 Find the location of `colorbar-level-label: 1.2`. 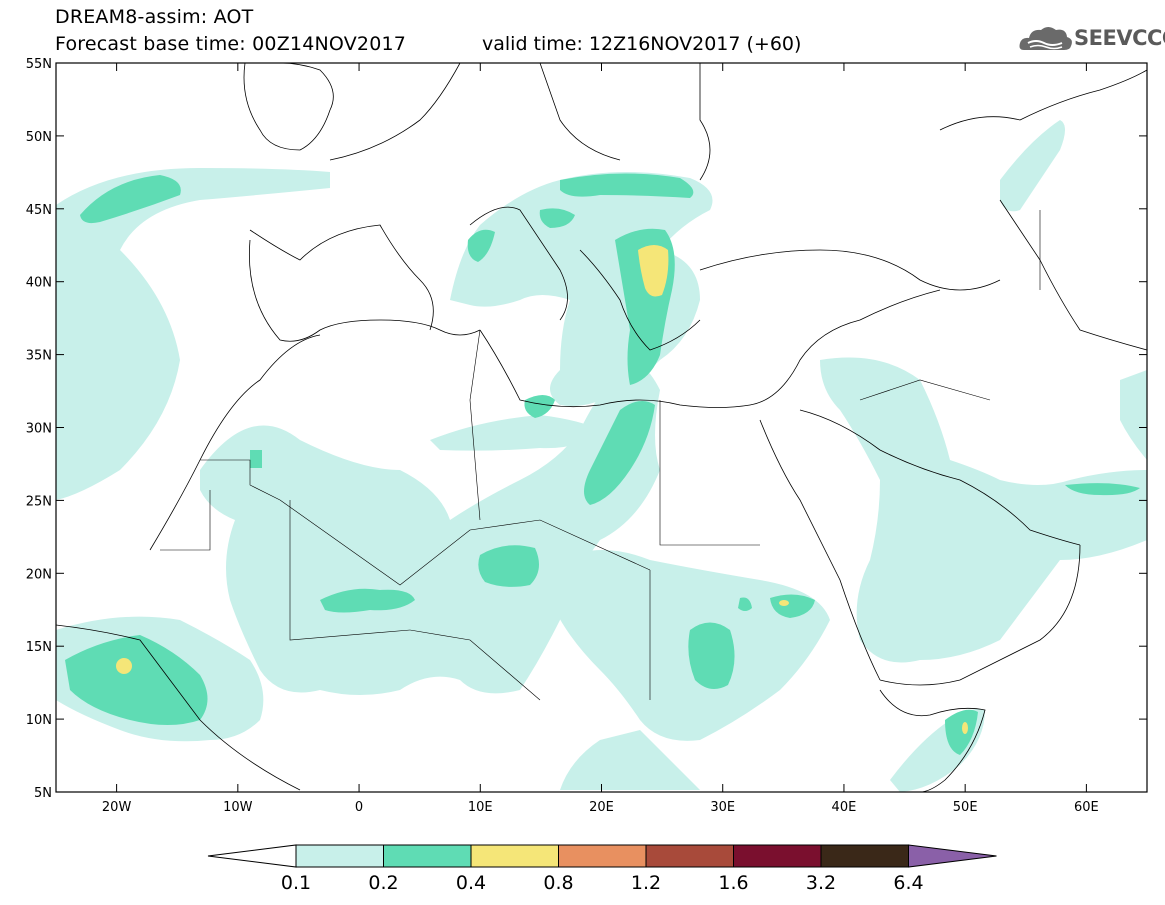

colorbar-level-label: 1.2 is located at coordinates (646, 883).